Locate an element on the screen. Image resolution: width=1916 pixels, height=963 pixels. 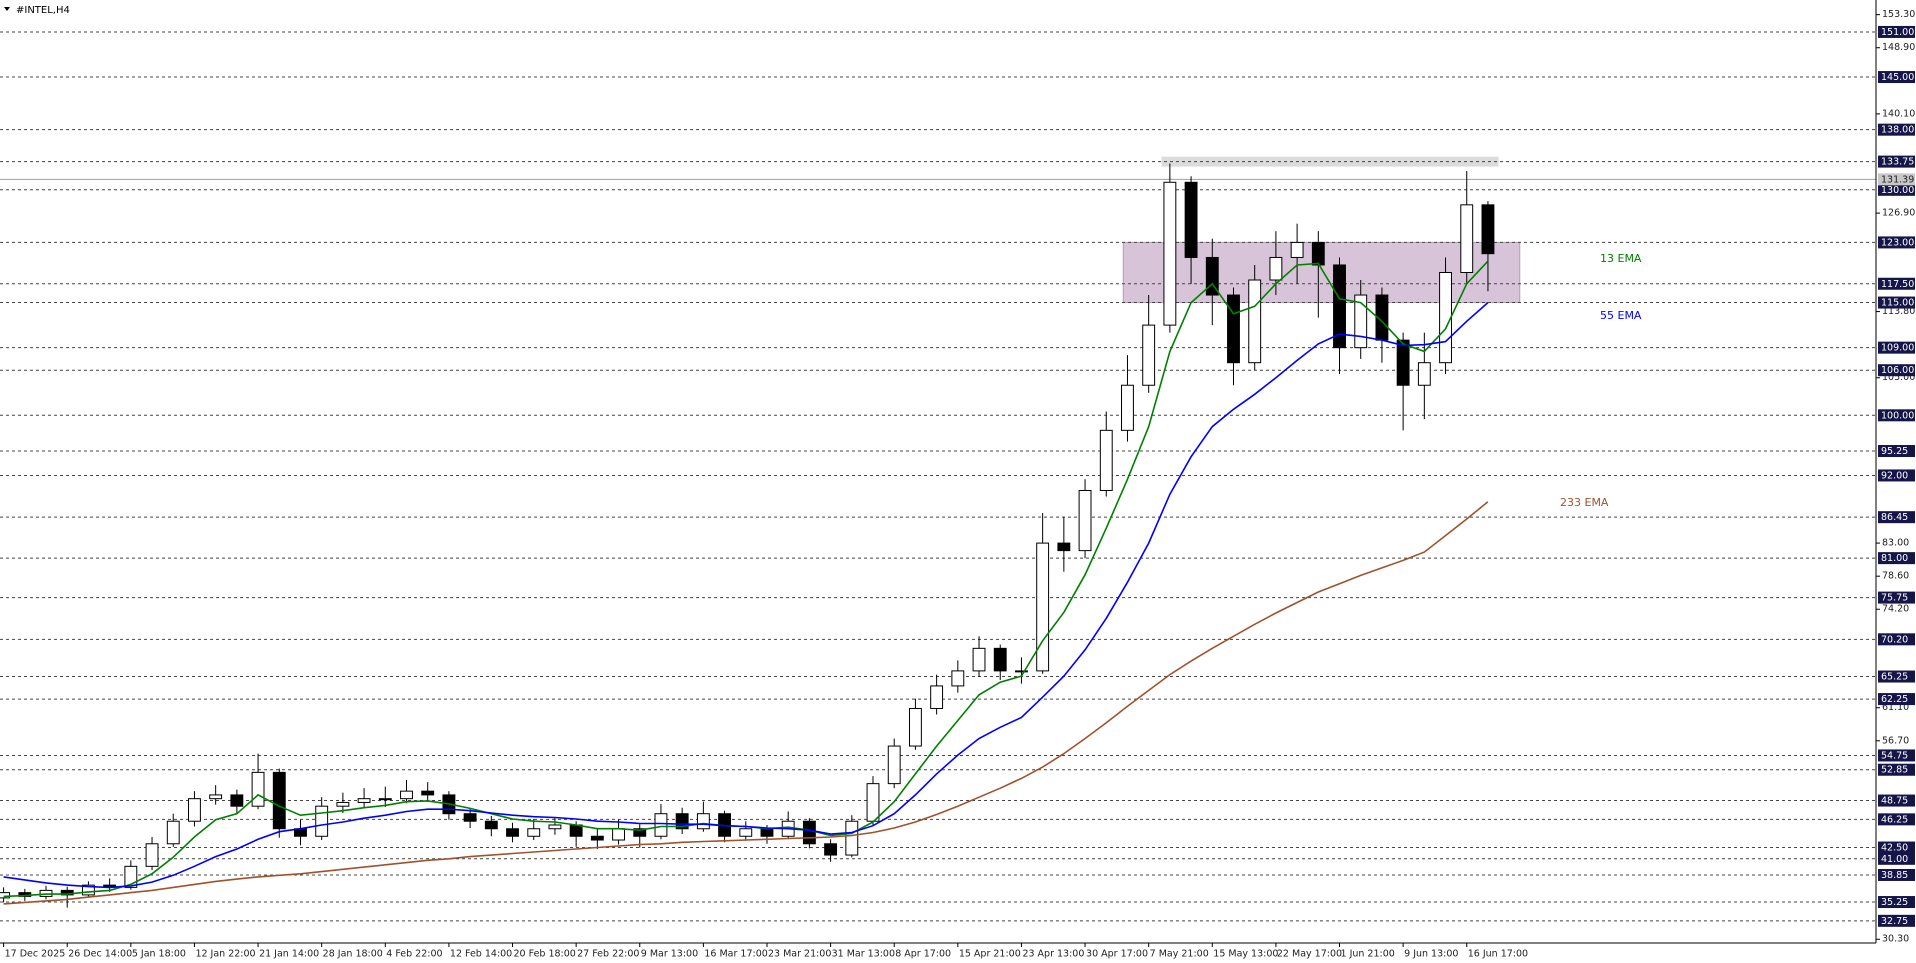
current-price-label: 131.39 is located at coordinates (1897, 179).